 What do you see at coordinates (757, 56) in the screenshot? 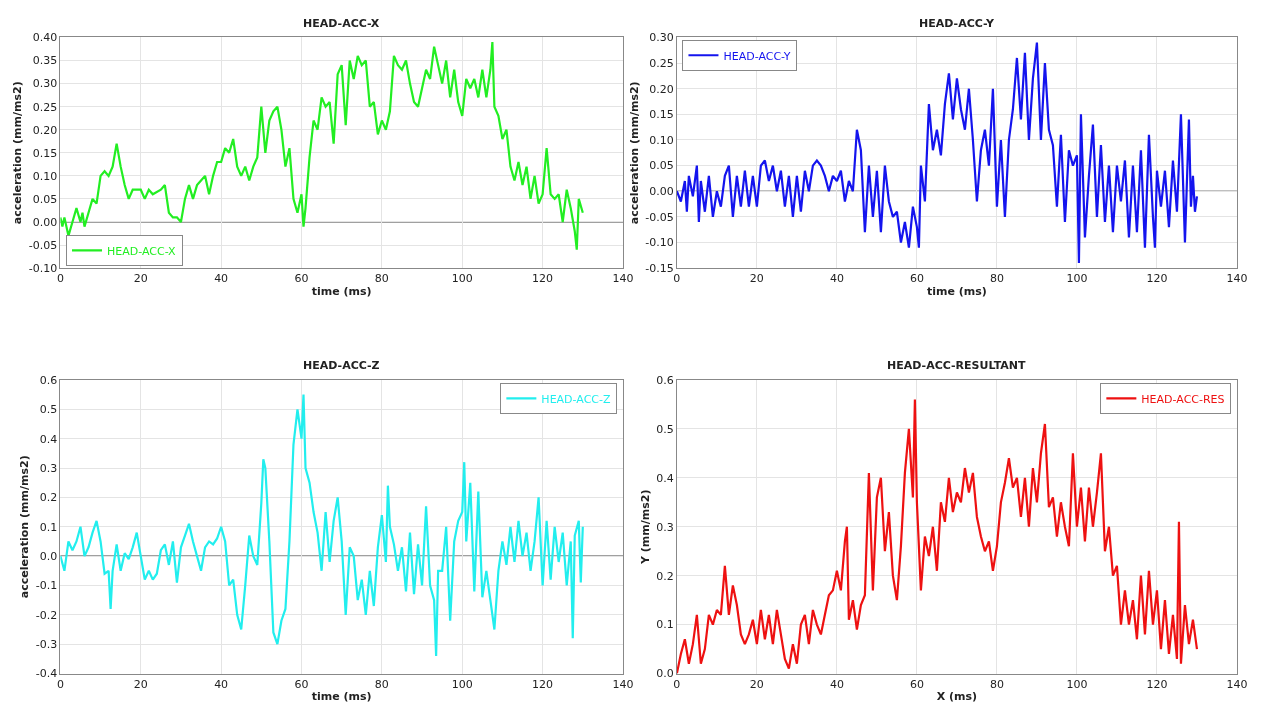
I see `legend-label: HEAD-ACC-Y` at bounding box center [757, 56].